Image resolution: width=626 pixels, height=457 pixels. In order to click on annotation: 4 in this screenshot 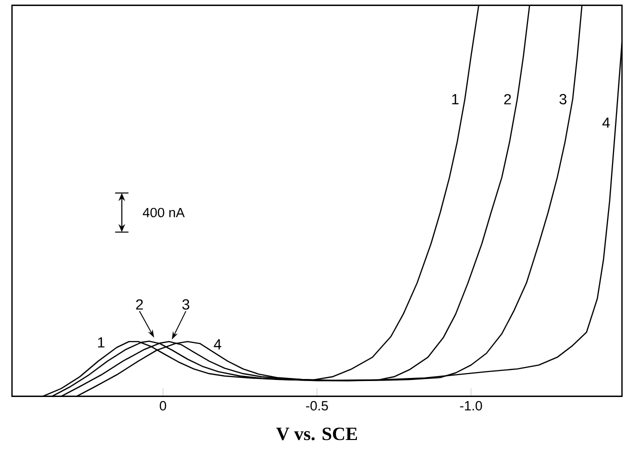, I will do `click(218, 344)`.